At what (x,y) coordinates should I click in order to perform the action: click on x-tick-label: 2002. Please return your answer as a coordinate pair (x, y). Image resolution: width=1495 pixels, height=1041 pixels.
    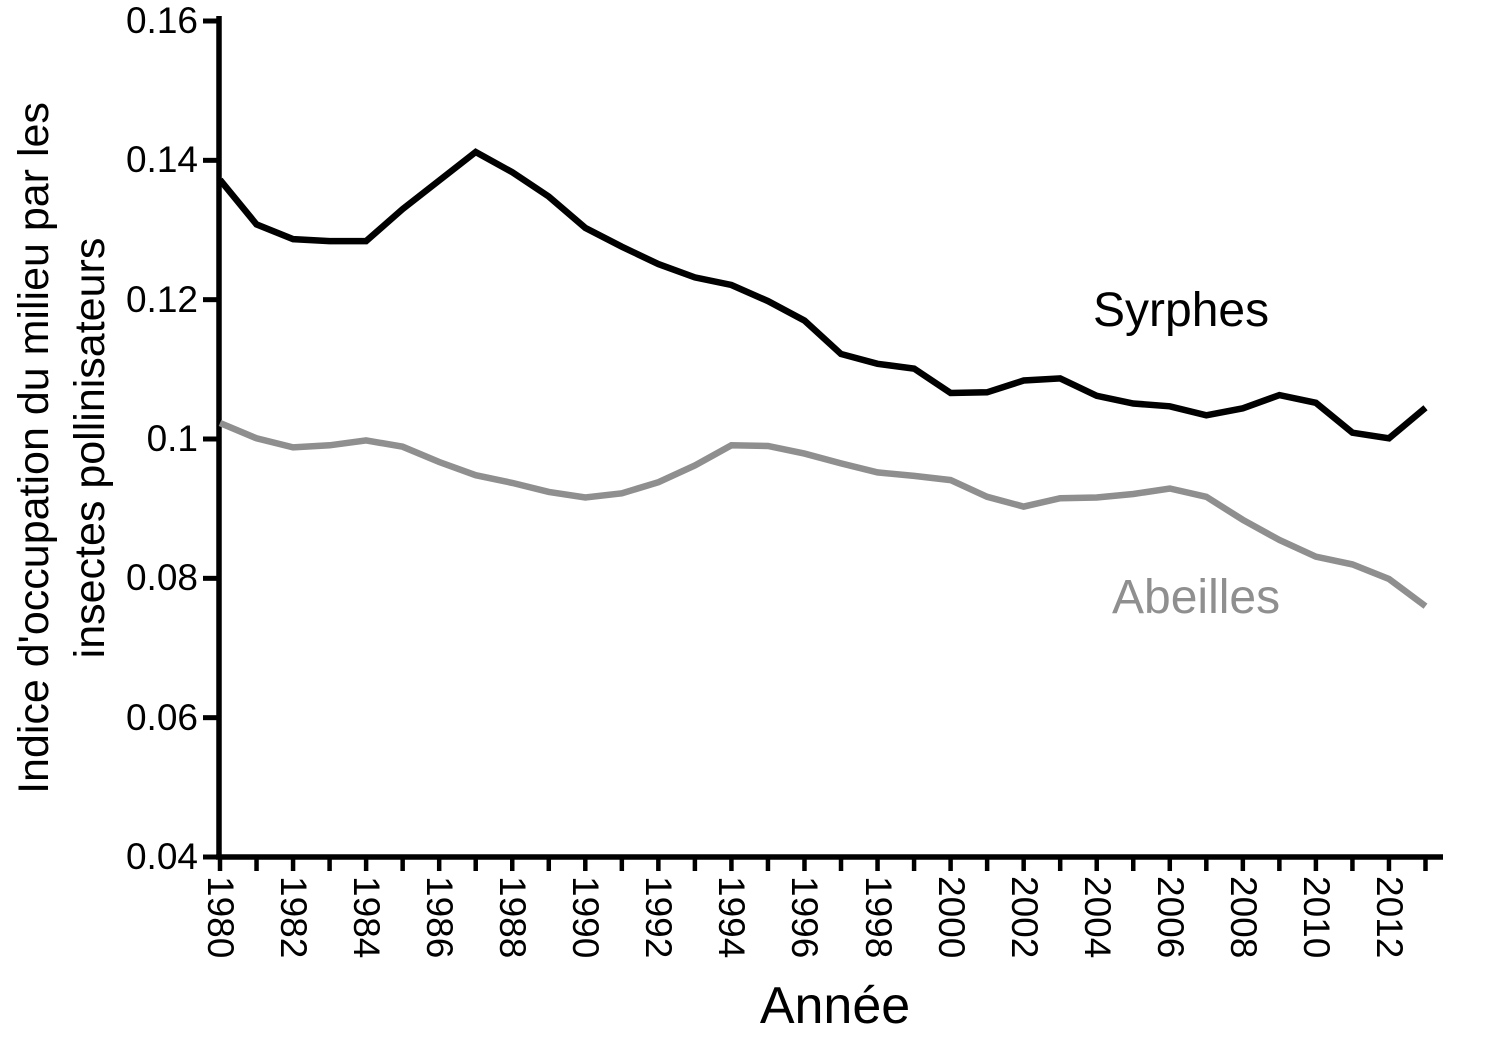
    Looking at the image, I should click on (1024, 917).